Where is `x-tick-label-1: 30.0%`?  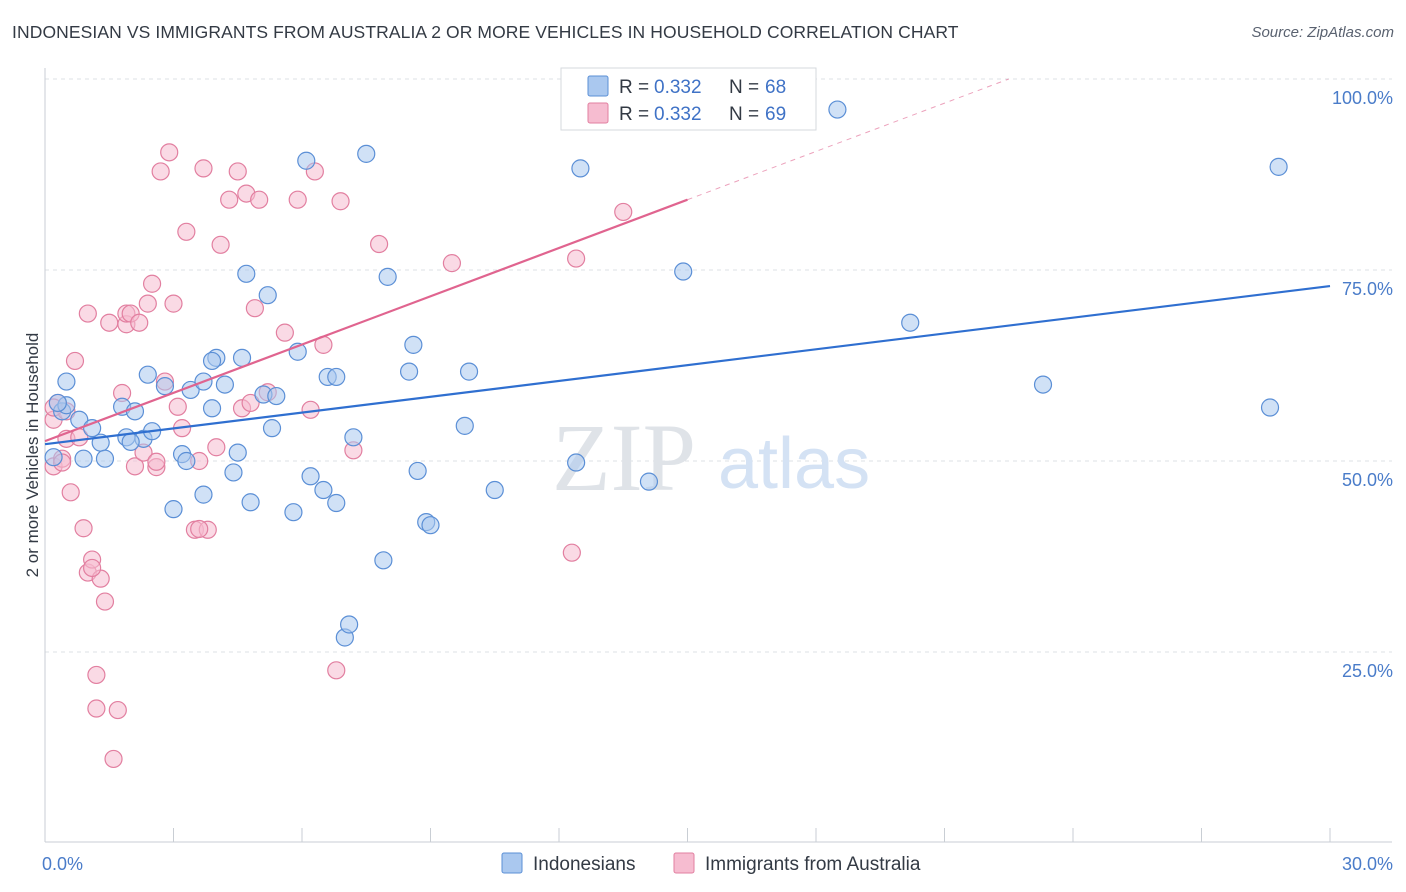 x-tick-label-1: 30.0% is located at coordinates (1367, 864).